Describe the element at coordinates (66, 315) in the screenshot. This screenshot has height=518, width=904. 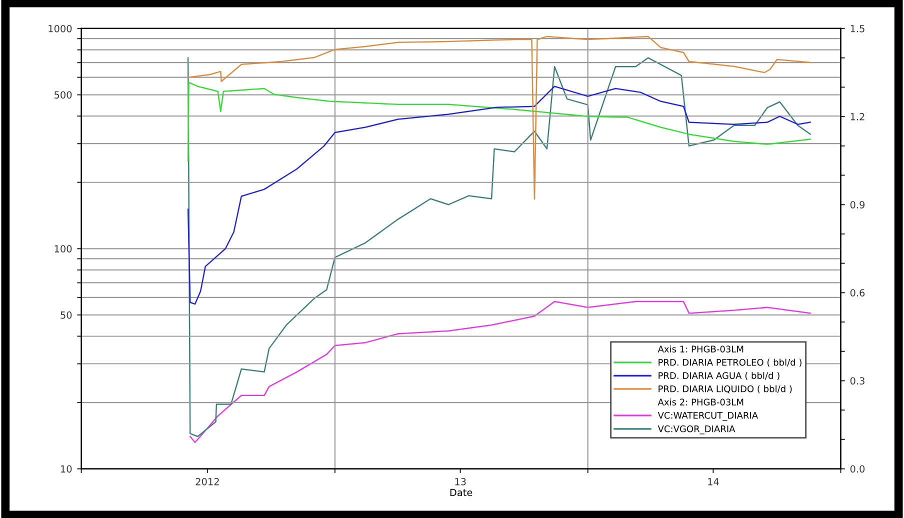
I see `y-tick-label: 50` at that location.